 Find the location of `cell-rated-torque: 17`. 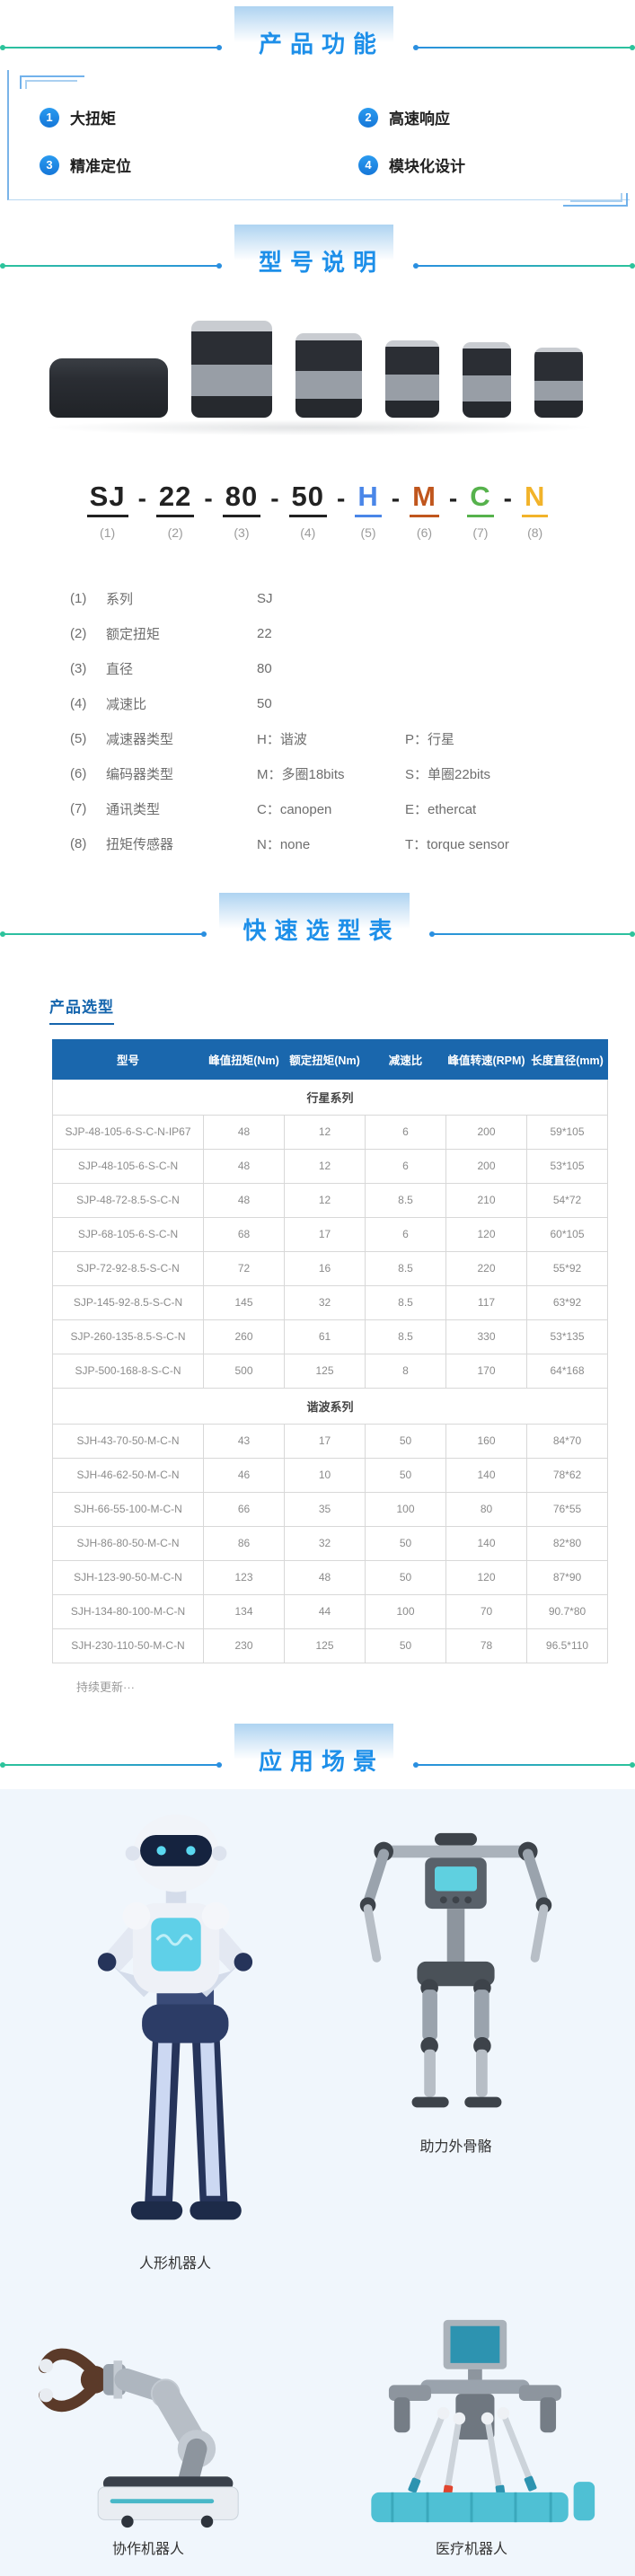

cell-rated-torque: 17 is located at coordinates (325, 1234).